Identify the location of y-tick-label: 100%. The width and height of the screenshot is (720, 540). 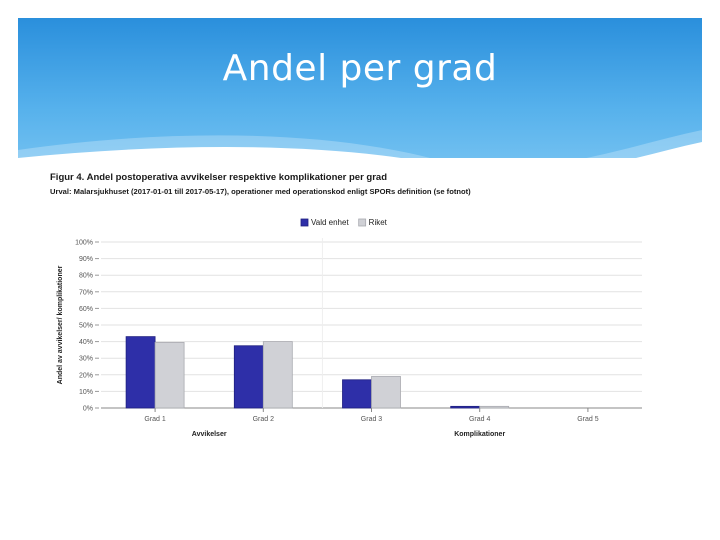
(84, 243).